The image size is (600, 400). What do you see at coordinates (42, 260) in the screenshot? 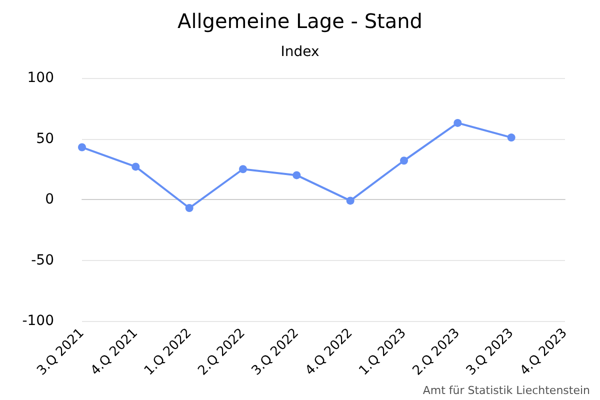
I see `y-tick-label: -50` at bounding box center [42, 260].